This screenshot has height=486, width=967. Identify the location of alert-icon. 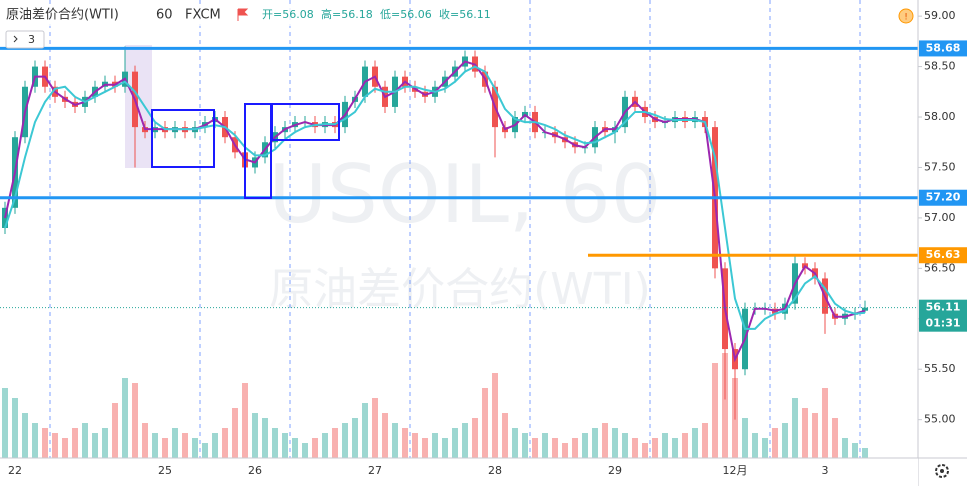
(906, 16).